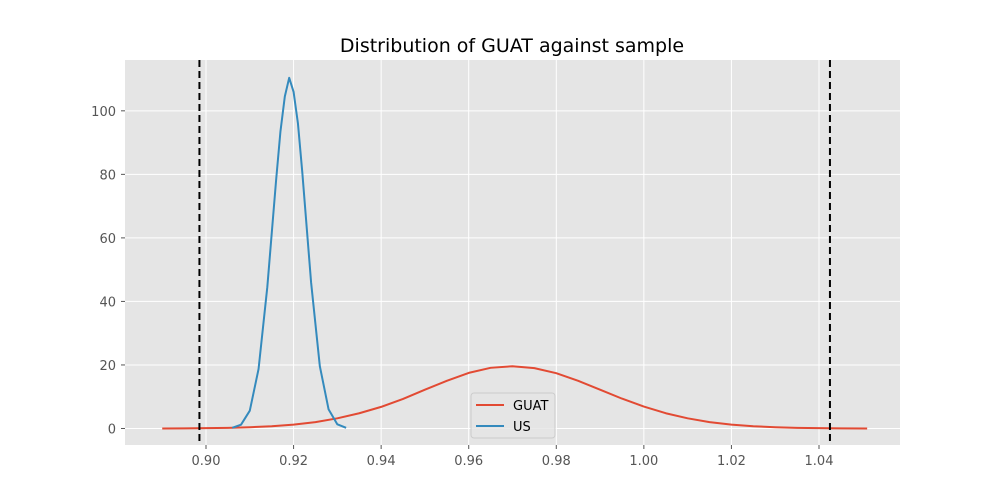  Describe the element at coordinates (206, 461) in the screenshot. I see `x-tick-label: 0.90` at that location.